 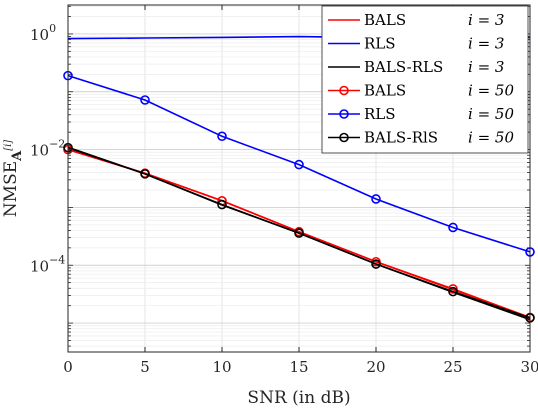 I want to click on y-tick-label: 10⁻², so click(x=47, y=149).